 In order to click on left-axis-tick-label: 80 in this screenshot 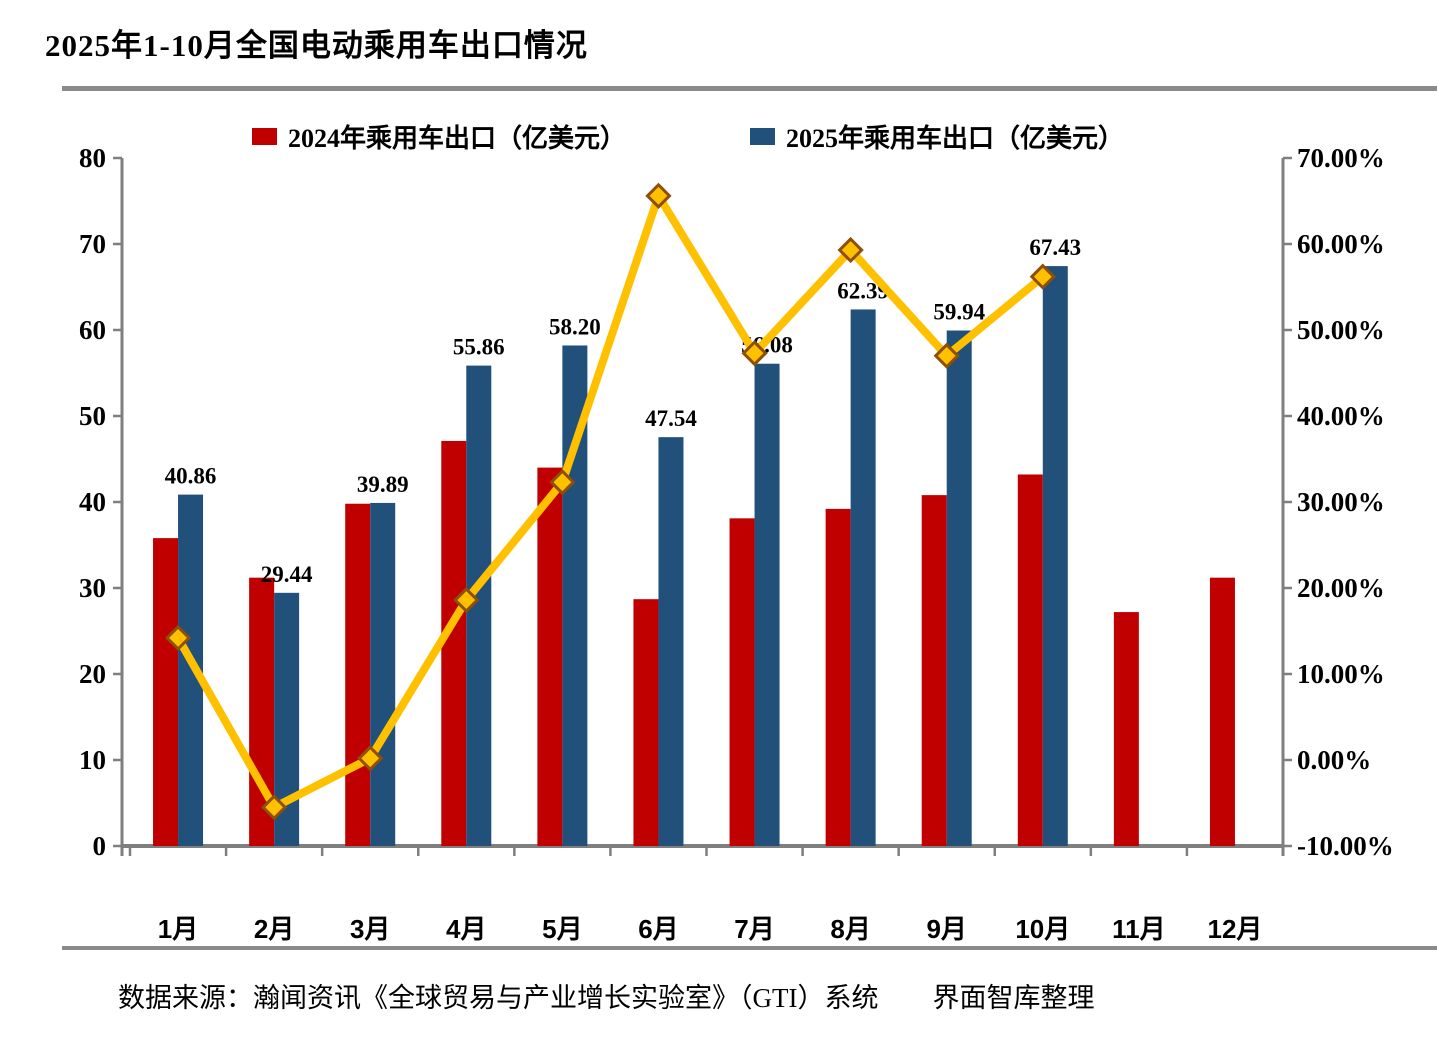, I will do `click(92, 158)`.